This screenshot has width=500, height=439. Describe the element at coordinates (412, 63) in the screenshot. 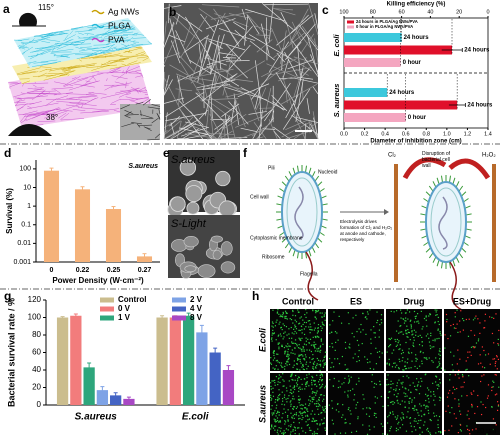

I see `bar-label: 0 hour` at that location.